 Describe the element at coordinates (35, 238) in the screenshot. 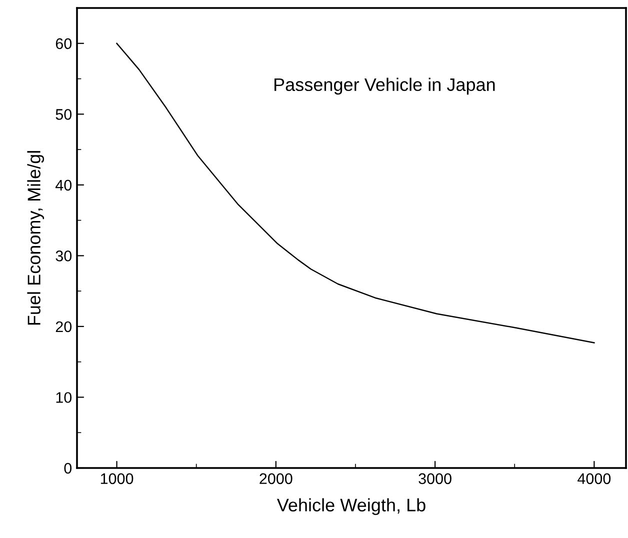

I see `y-axis-title: Fuel Economy, Mile/gl` at that location.